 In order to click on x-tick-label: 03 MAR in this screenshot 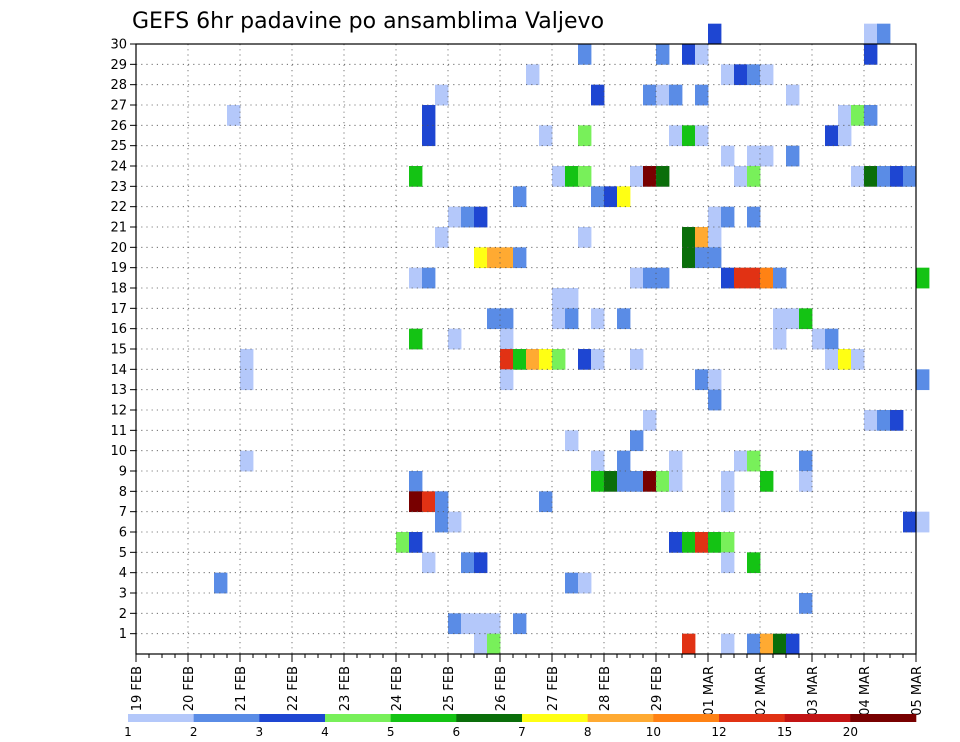, I will do `click(813, 691)`.